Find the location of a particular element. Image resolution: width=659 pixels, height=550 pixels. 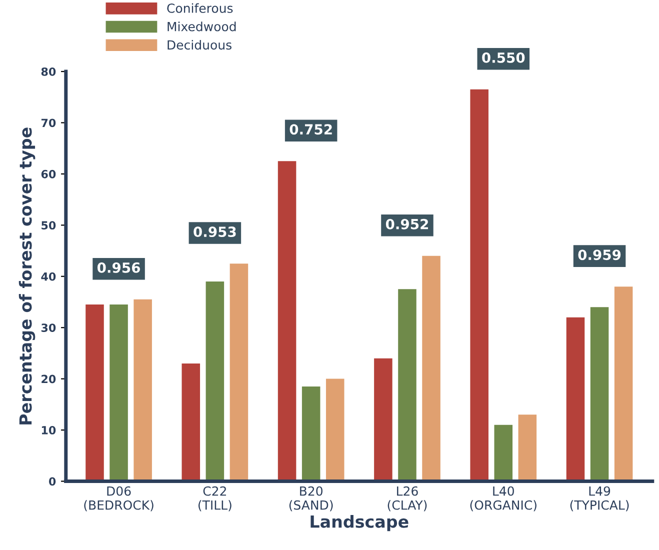

annotation: 0.959 is located at coordinates (599, 255).